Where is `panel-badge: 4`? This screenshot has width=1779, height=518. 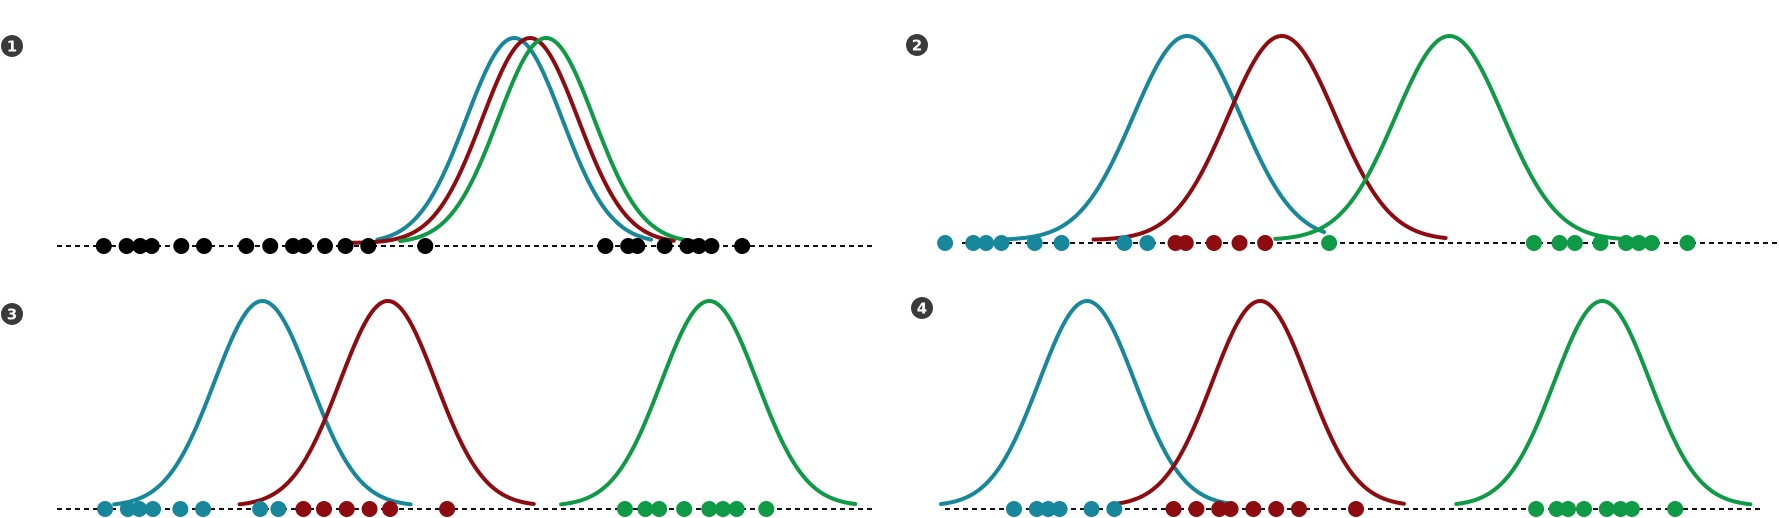 panel-badge: 4 is located at coordinates (922, 308).